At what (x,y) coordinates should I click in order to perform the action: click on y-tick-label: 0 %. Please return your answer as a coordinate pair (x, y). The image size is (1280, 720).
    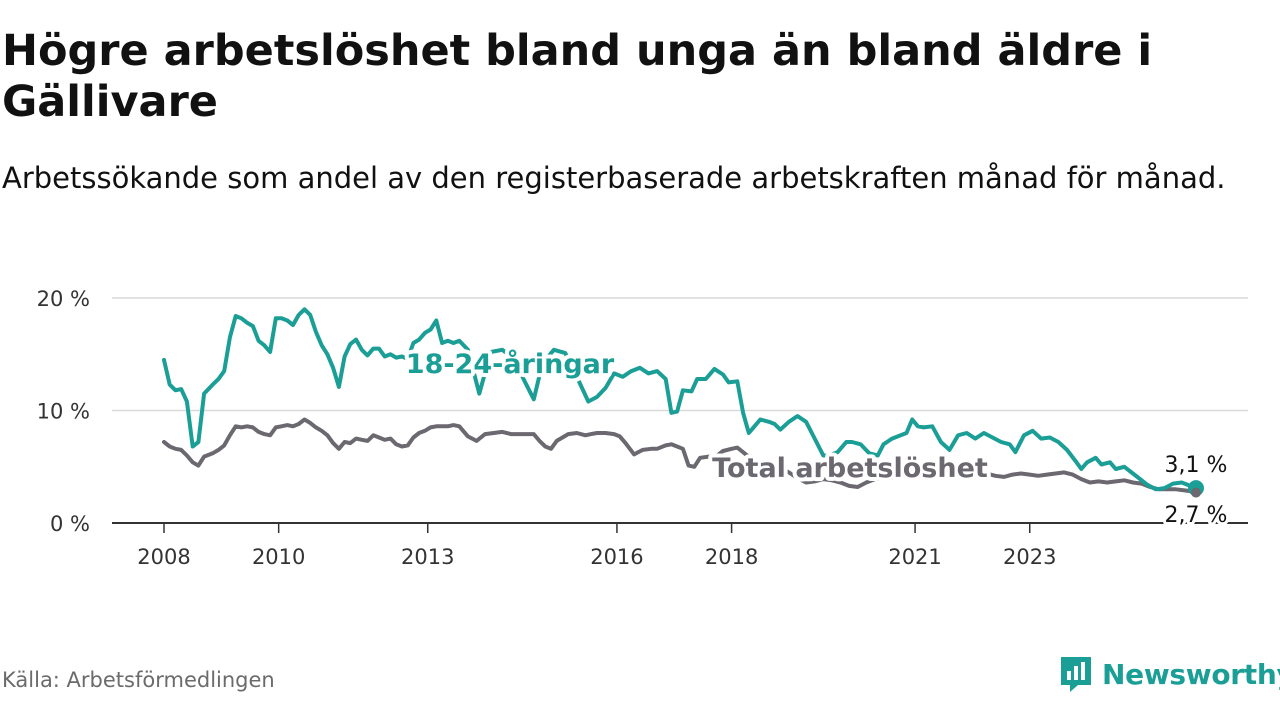
    Looking at the image, I should click on (70, 524).